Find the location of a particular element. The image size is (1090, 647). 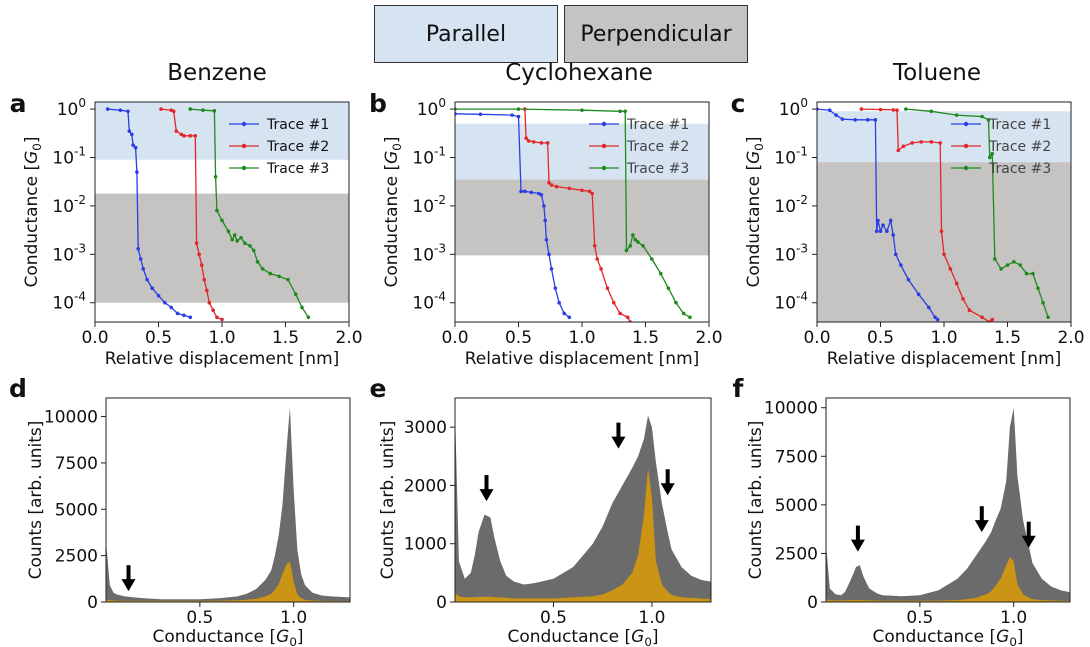

x-tick-label-e: 0.5 is located at coordinates (553, 618).